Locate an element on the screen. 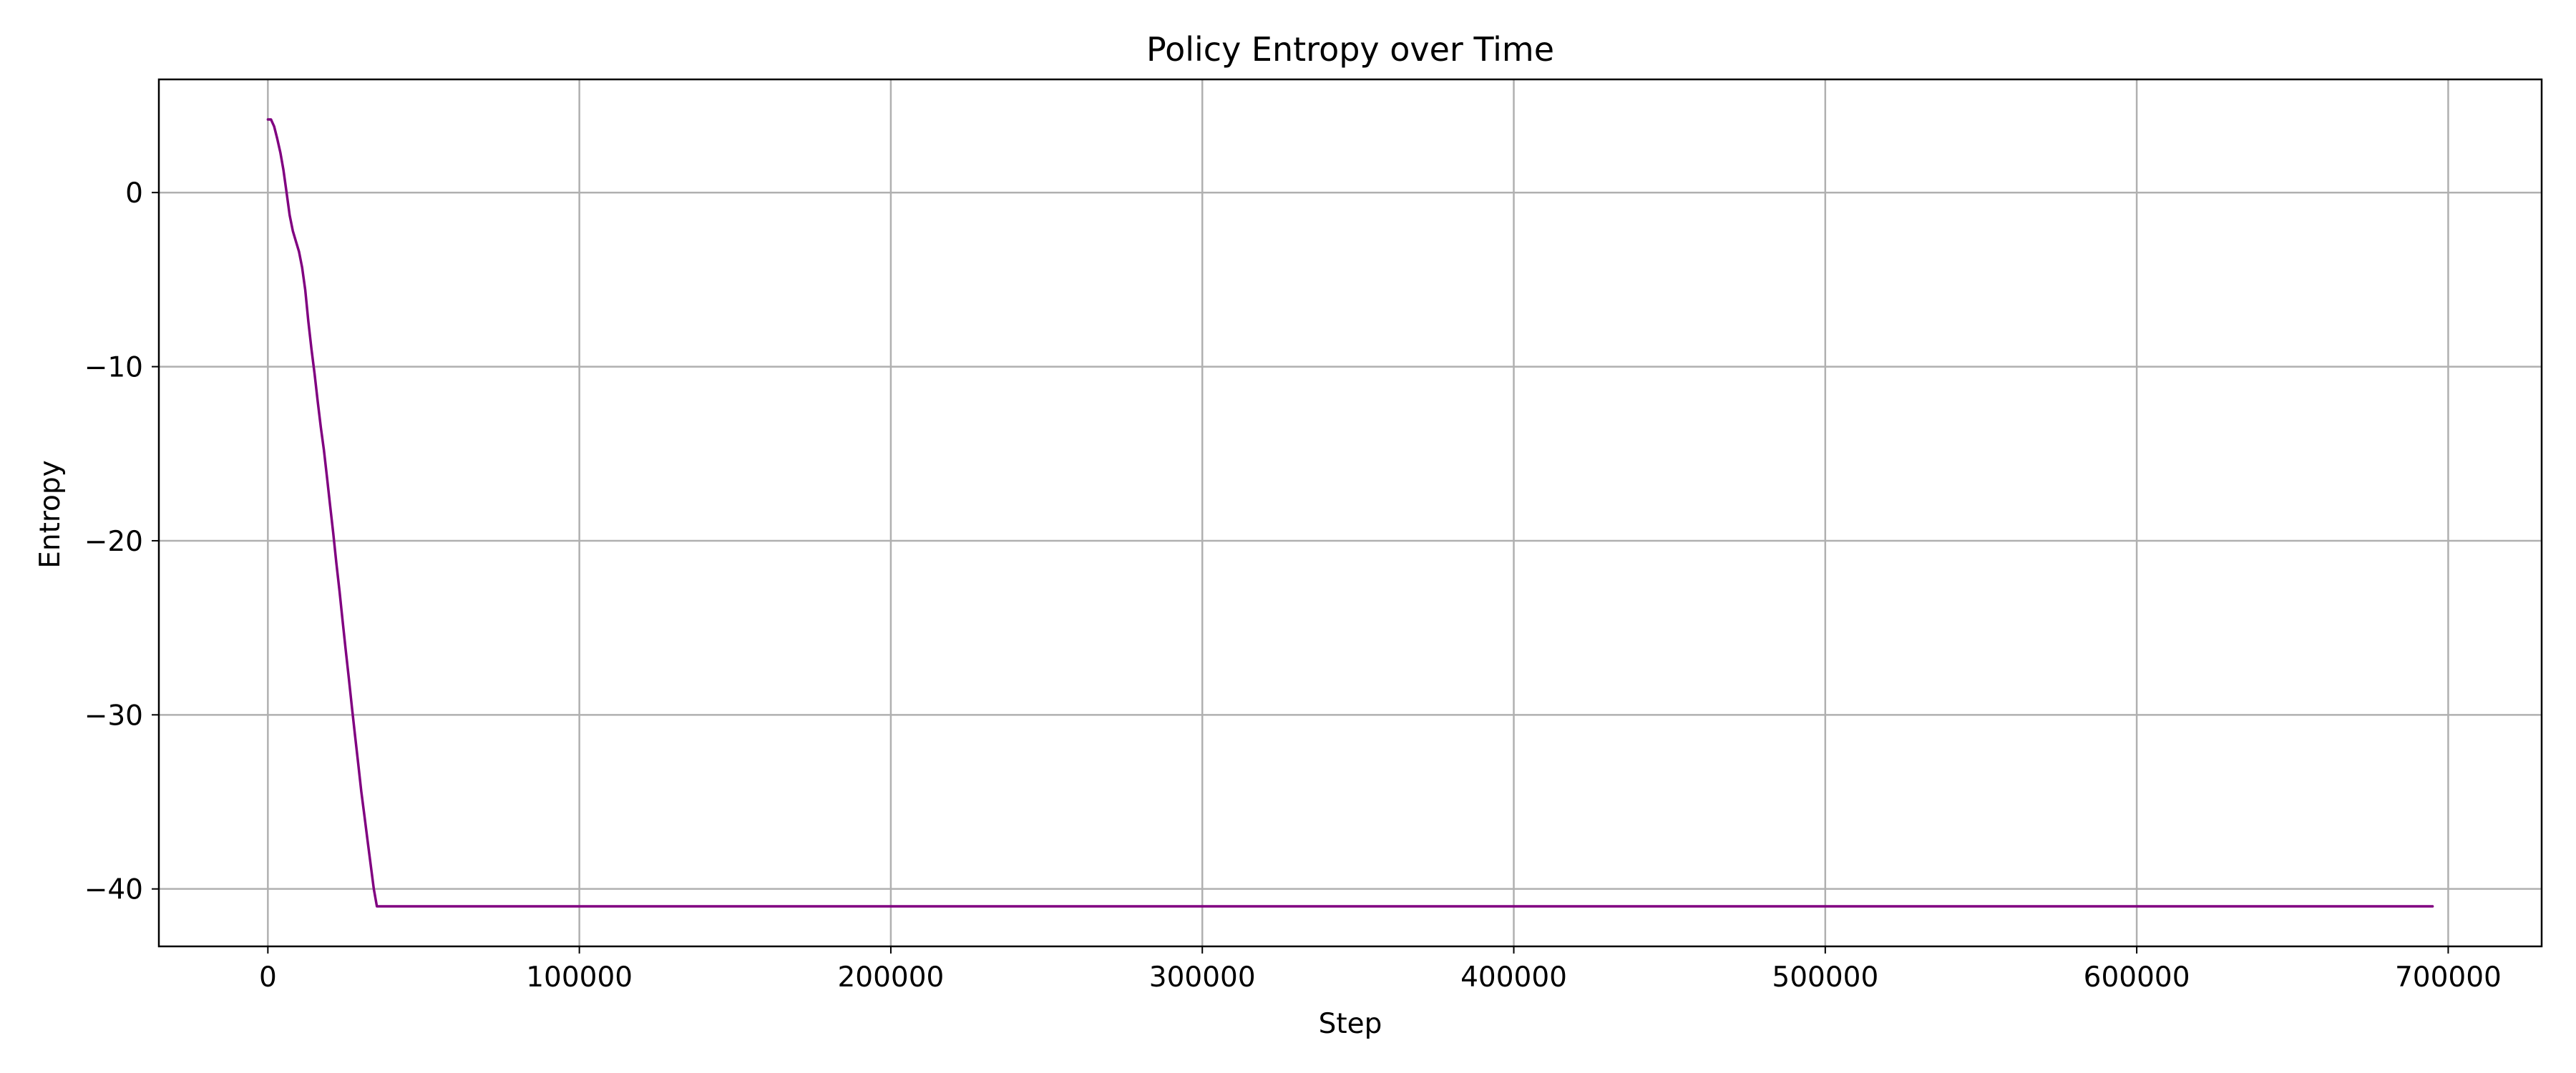 The height and width of the screenshot is (1073, 2576). x-tick-label: 0 is located at coordinates (268, 977).